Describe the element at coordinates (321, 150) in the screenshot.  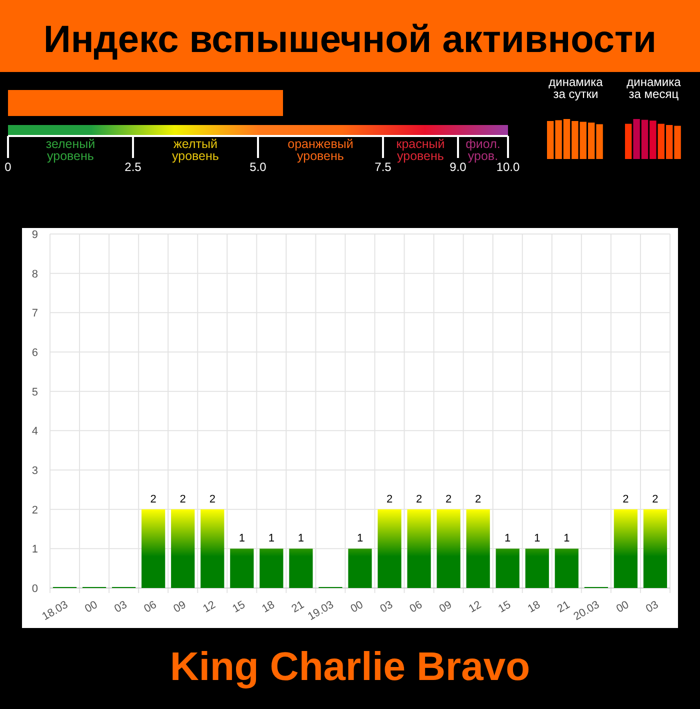
I see `text: оранжевый уровень` at that location.